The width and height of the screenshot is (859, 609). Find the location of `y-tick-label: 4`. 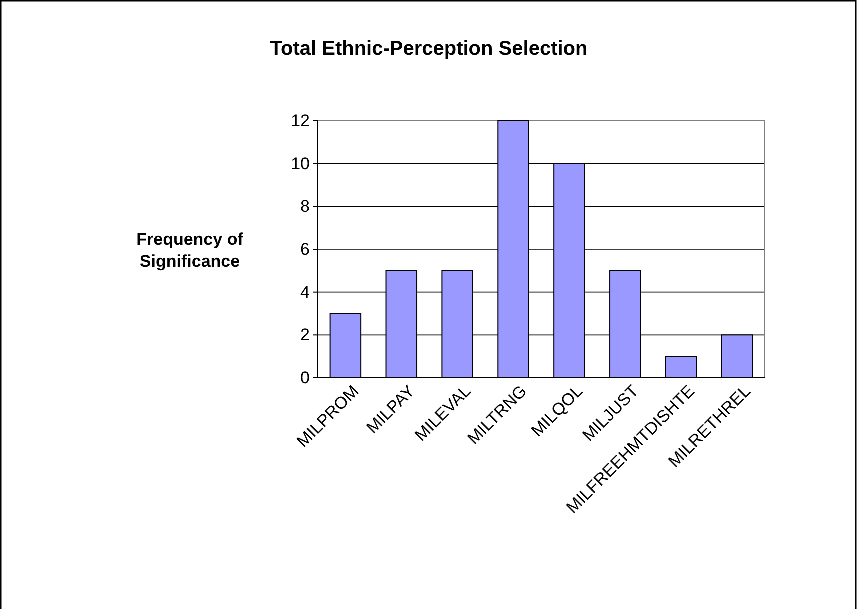

y-tick-label: 4 is located at coordinates (305, 292).